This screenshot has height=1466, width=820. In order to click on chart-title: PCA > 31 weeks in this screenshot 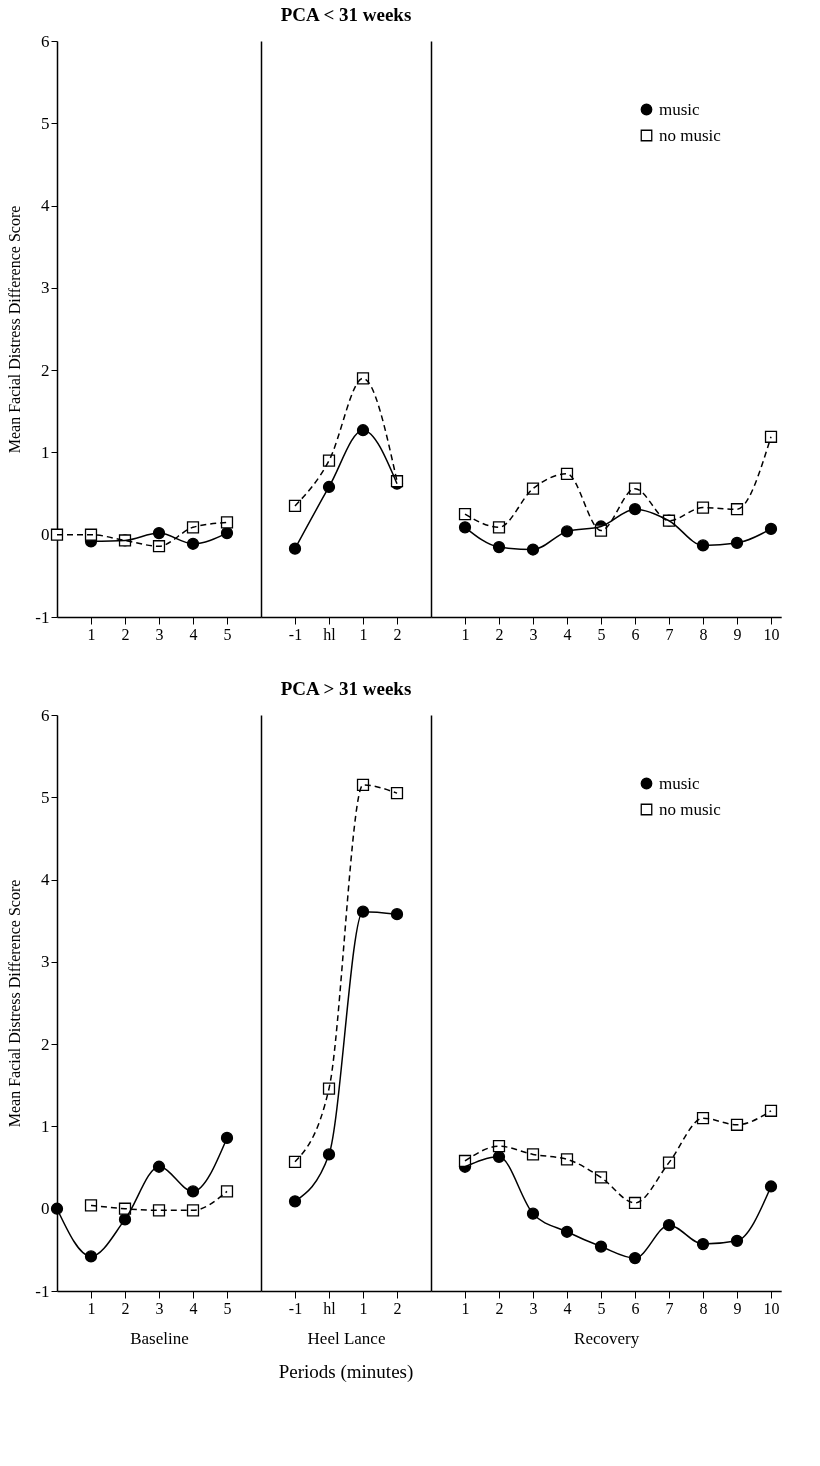, I will do `click(346, 688)`.